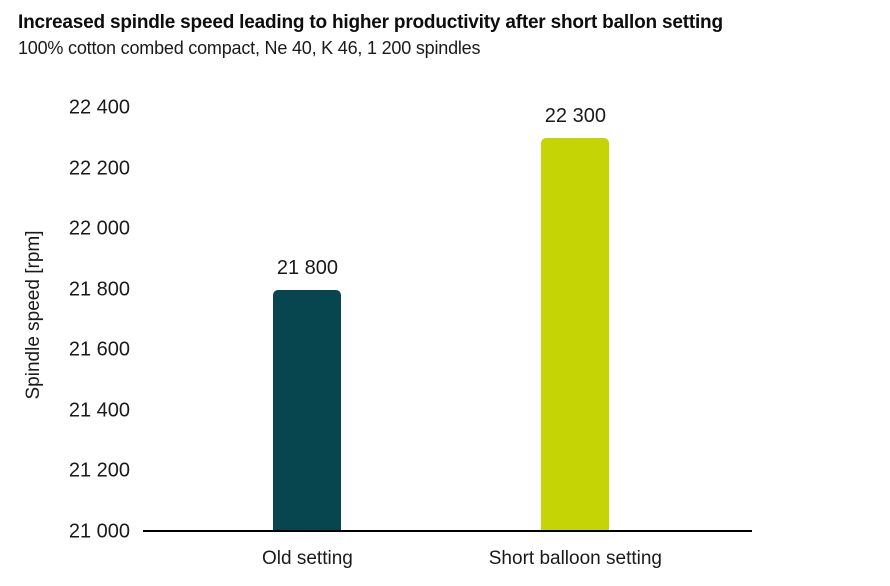  Describe the element at coordinates (575, 334) in the screenshot. I see `bar-short-balloon-setting` at that location.